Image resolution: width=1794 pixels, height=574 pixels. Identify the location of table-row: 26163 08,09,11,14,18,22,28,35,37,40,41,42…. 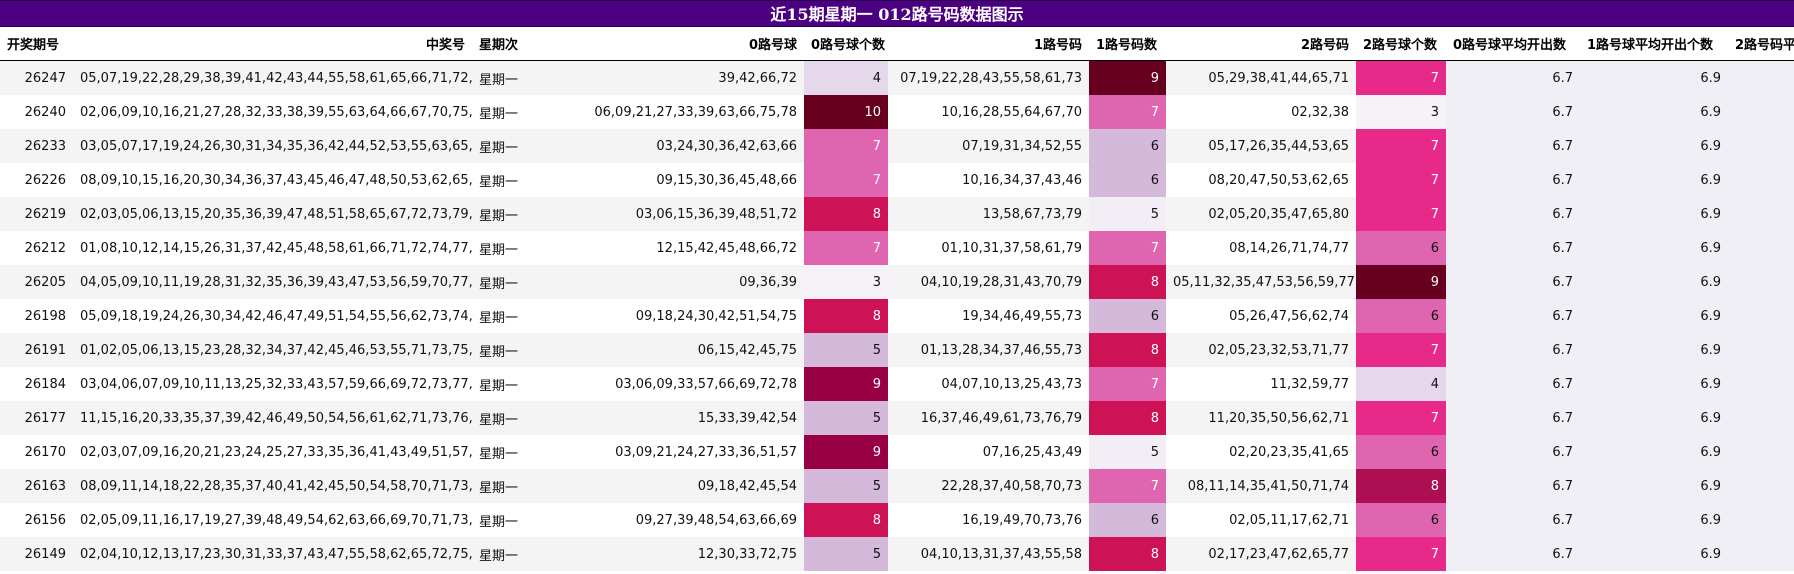
(897, 486).